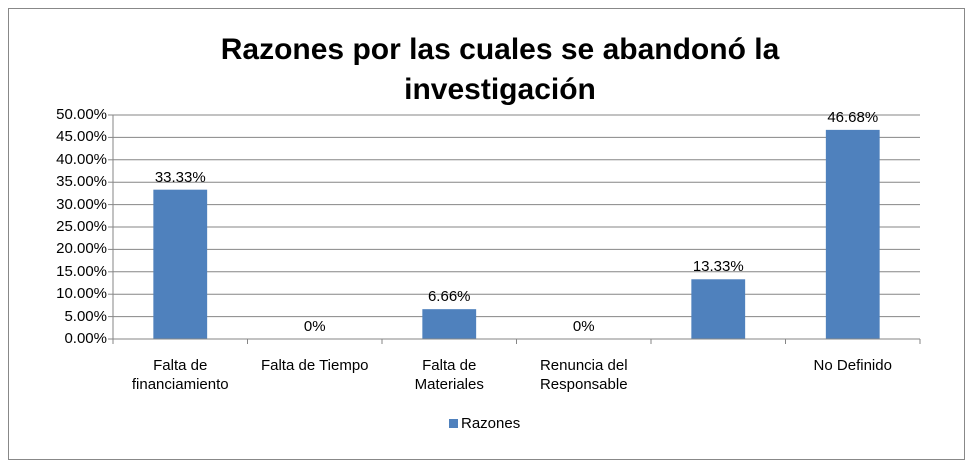 The image size is (972, 468). Describe the element at coordinates (81, 204) in the screenshot. I see `y-tick-label: 30.00%` at that location.